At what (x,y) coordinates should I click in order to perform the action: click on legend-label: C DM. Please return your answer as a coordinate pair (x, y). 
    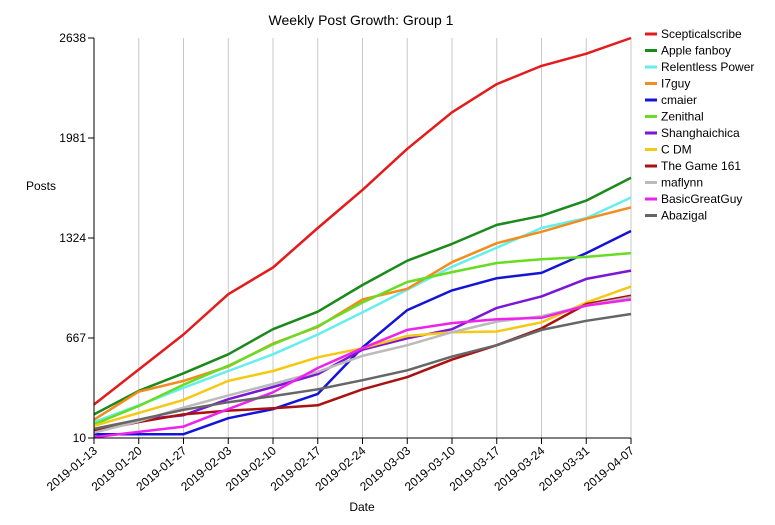
    Looking at the image, I should click on (676, 150).